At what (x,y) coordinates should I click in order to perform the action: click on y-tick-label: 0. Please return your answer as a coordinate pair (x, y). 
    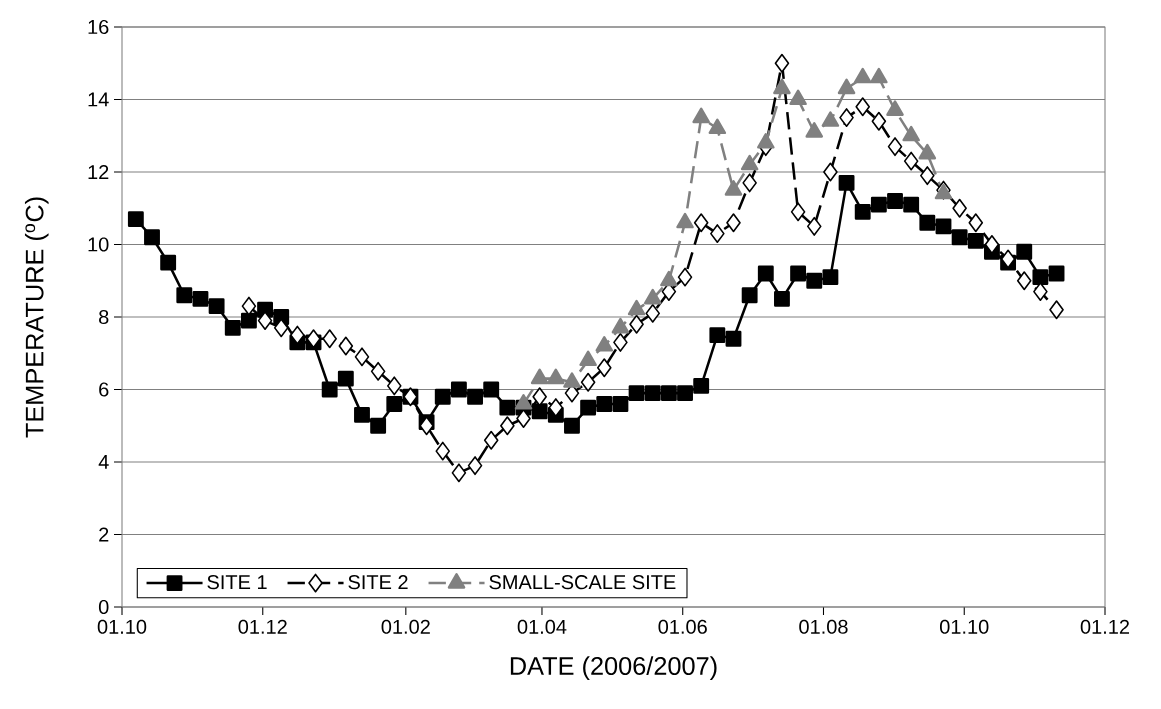
    Looking at the image, I should click on (103, 607).